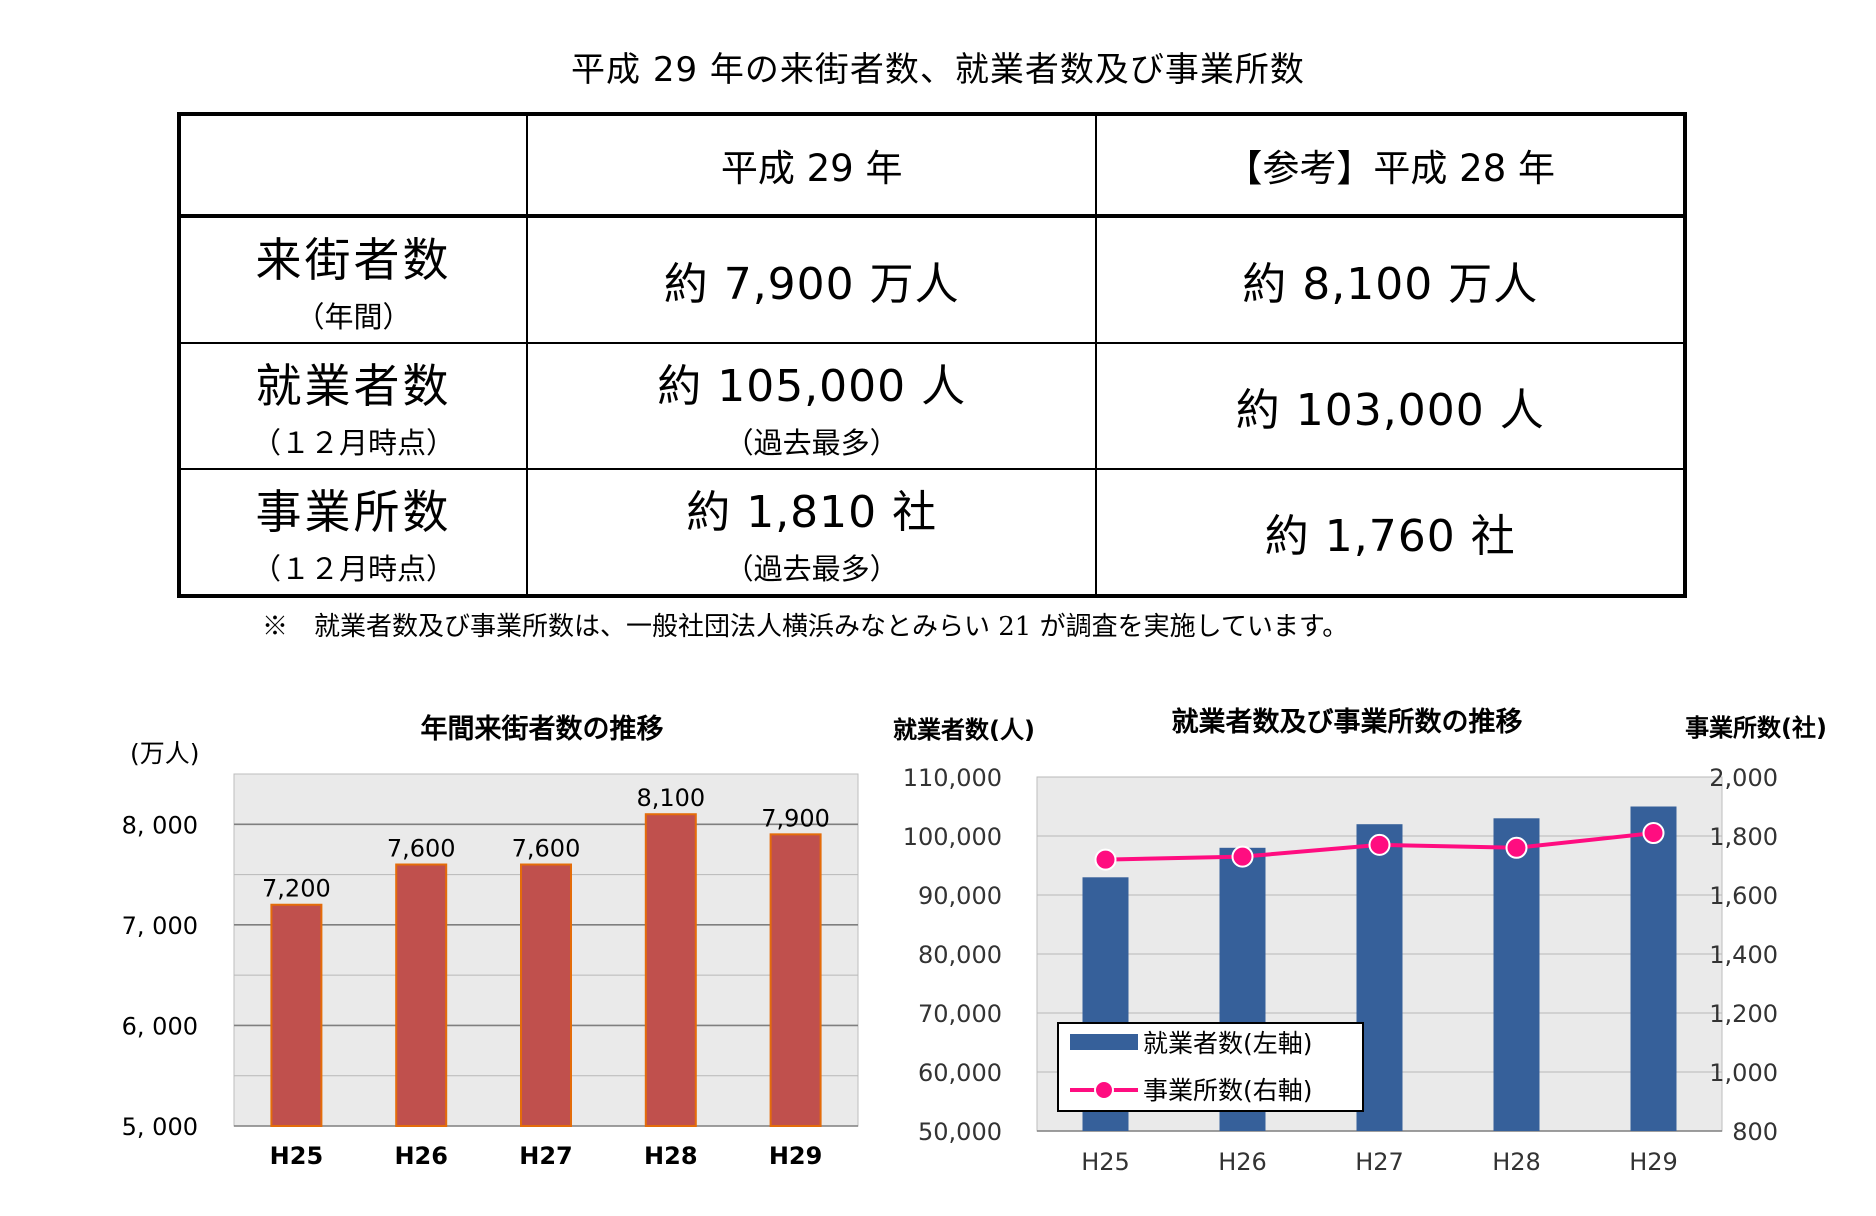  What do you see at coordinates (1104, 1042) in the screenshot?
I see `chart2-legend-bar-swatch` at bounding box center [1104, 1042].